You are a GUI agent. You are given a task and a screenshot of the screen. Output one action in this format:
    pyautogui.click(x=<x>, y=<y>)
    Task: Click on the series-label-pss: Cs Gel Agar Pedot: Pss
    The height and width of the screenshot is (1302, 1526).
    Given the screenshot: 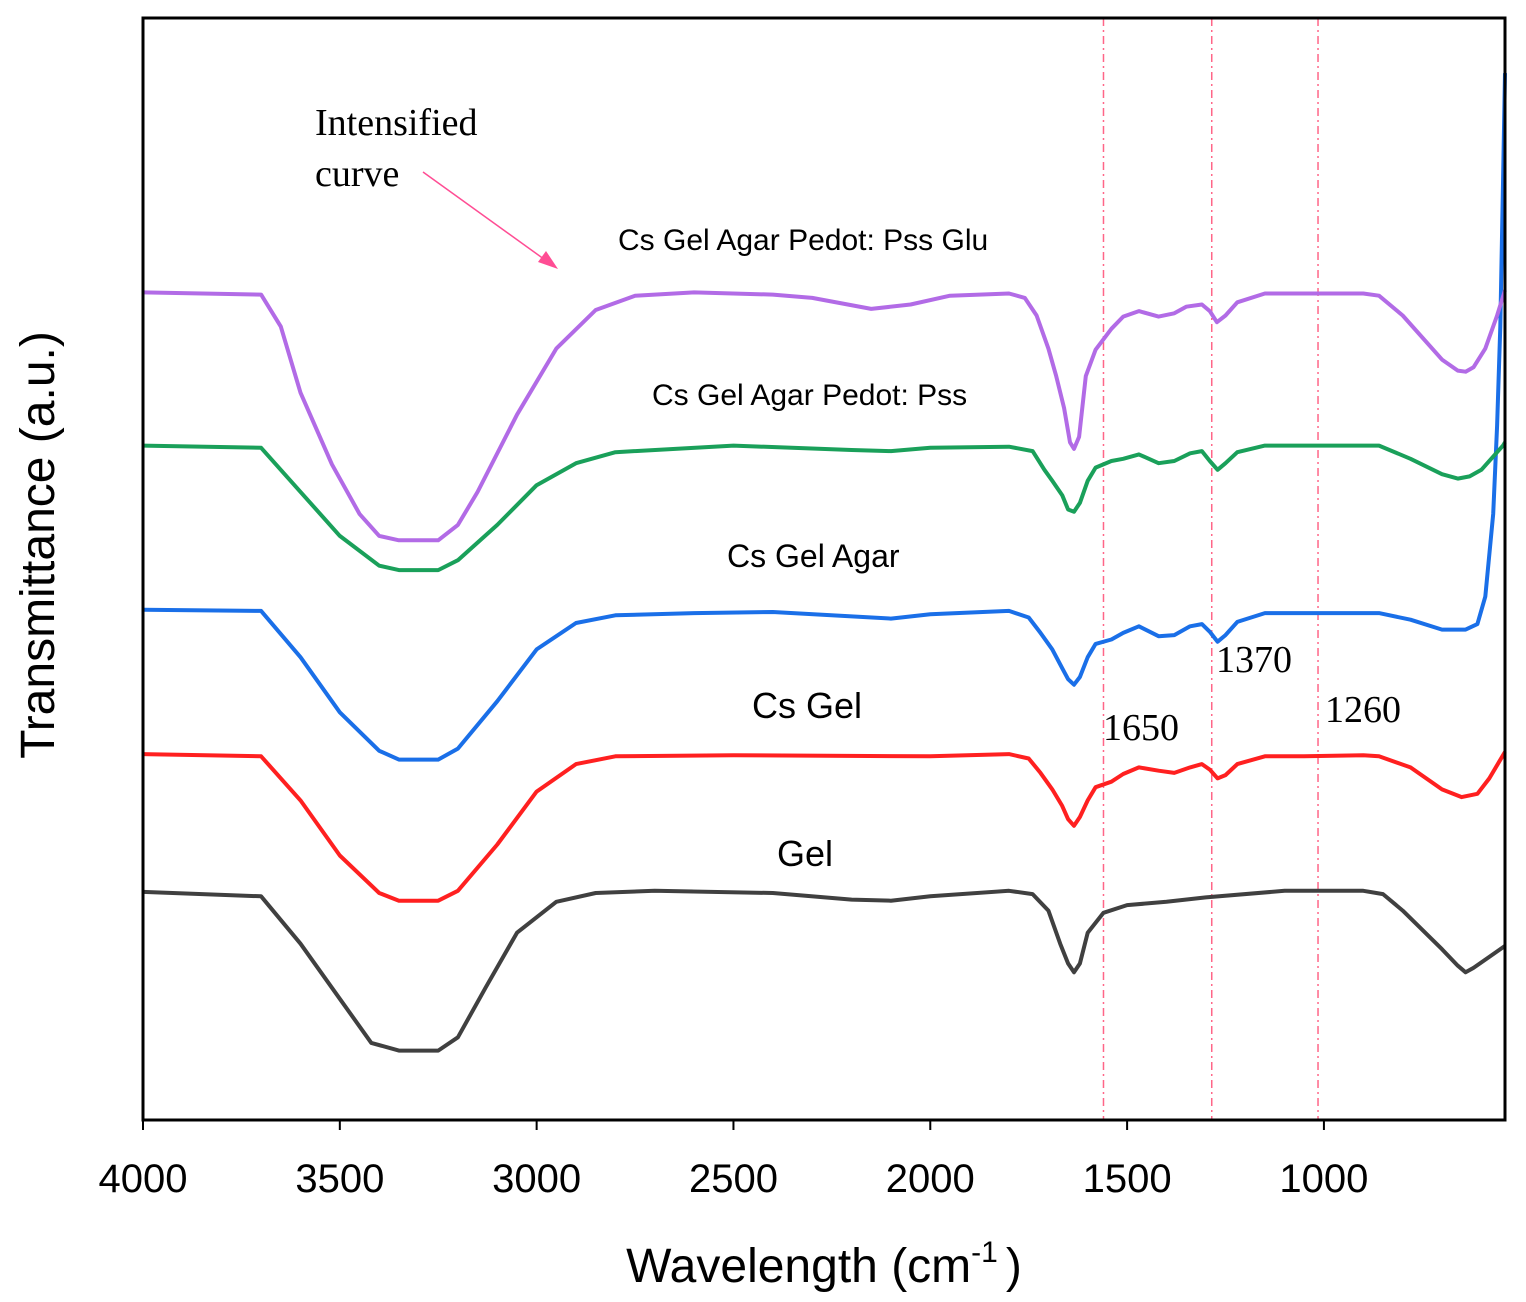 What is the action you would take?
    pyautogui.click(x=809, y=395)
    